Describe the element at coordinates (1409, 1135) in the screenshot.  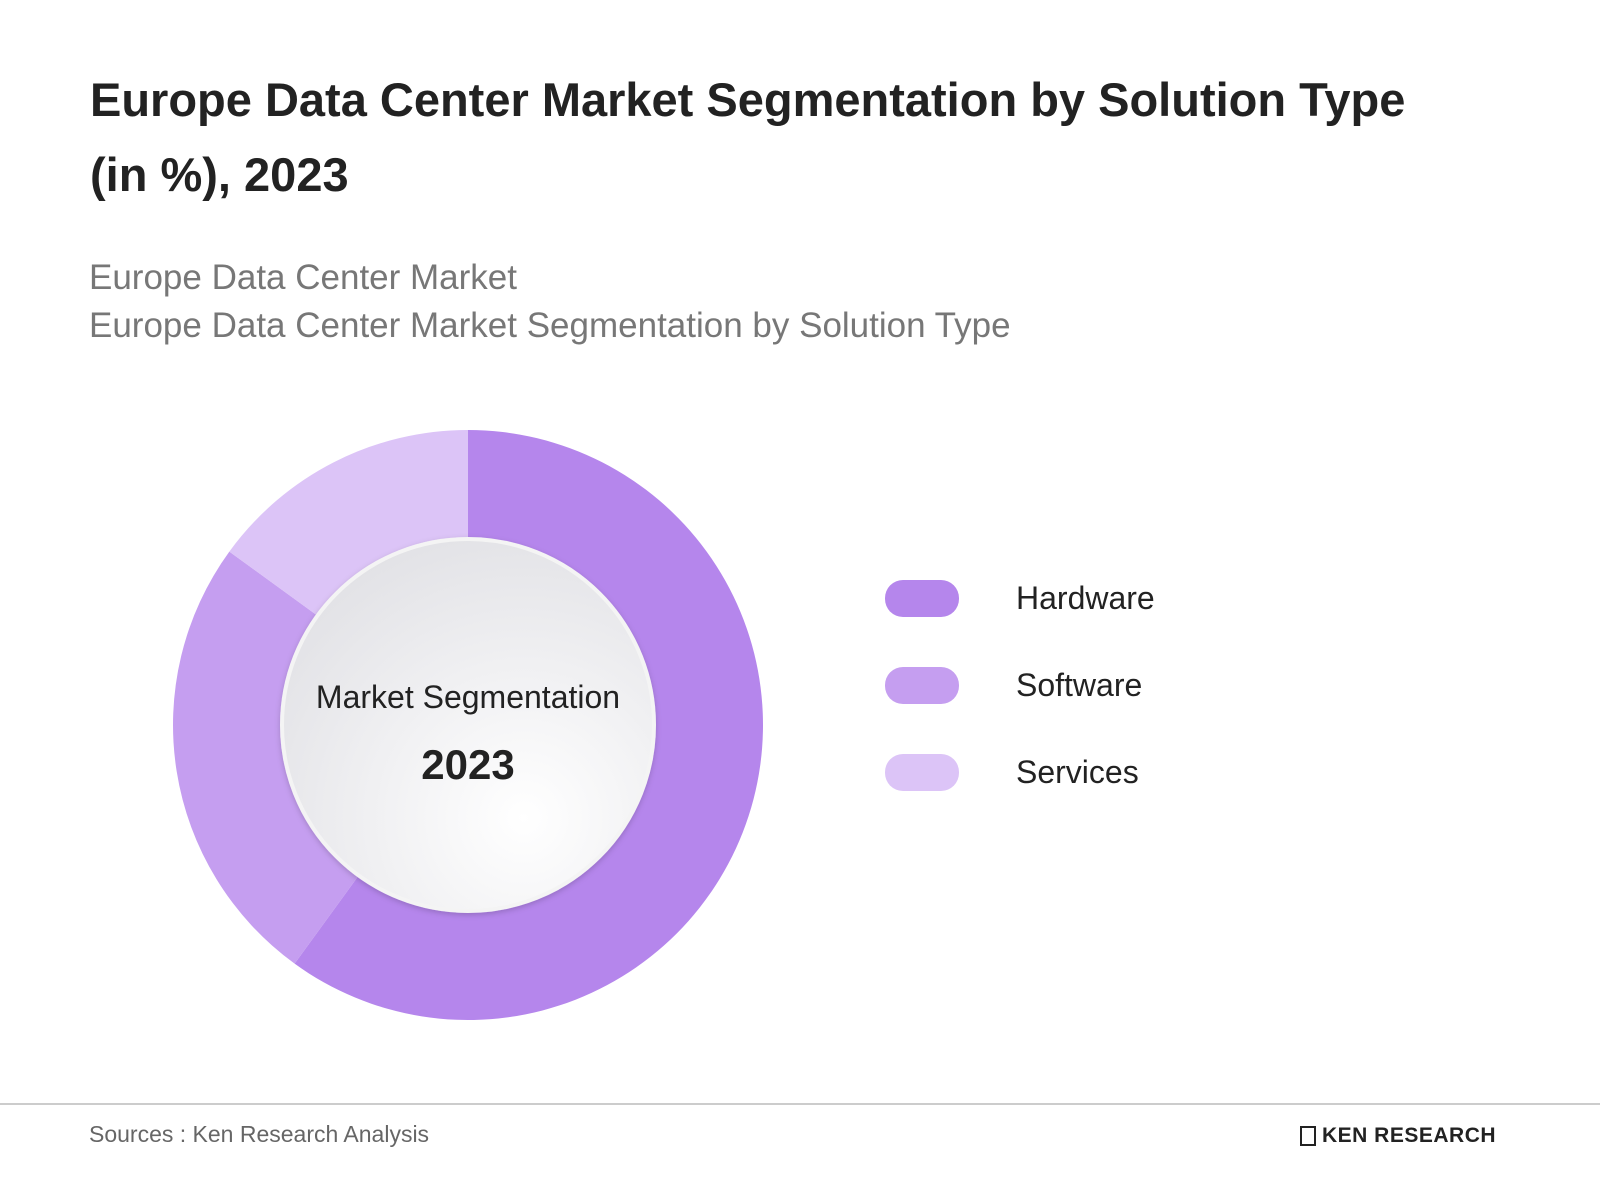
I see `logo-text: KEN RESEARCH` at that location.